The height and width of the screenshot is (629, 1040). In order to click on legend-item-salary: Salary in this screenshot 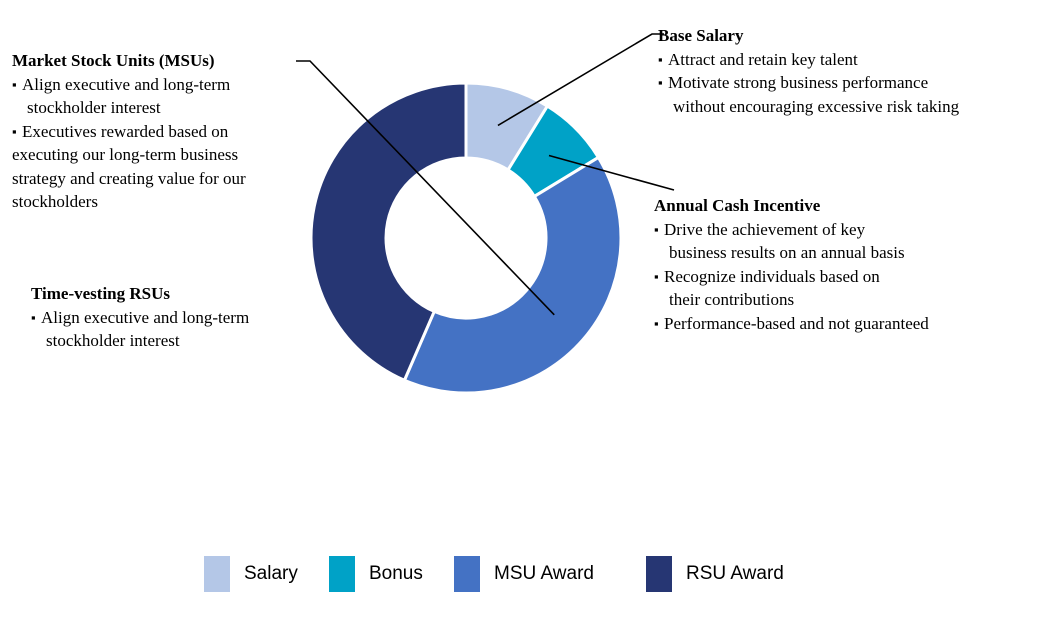, I will do `click(251, 574)`.